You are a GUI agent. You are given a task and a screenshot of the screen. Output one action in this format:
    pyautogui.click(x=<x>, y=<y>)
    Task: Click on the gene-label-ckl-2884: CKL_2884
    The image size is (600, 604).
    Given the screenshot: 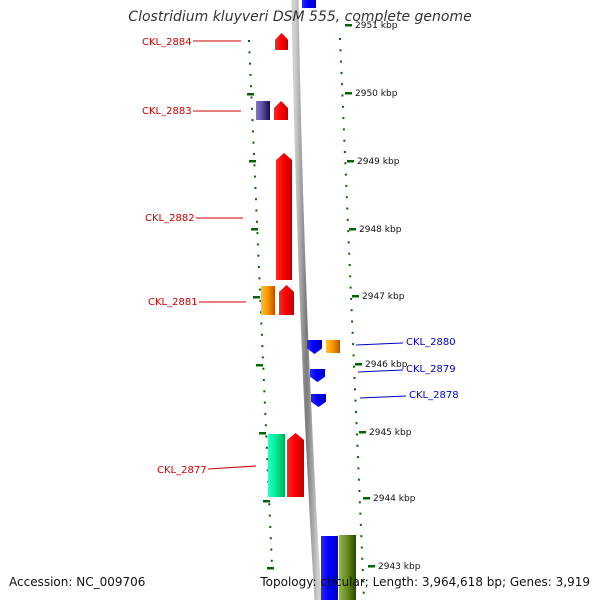 What is the action you would take?
    pyautogui.click(x=167, y=42)
    